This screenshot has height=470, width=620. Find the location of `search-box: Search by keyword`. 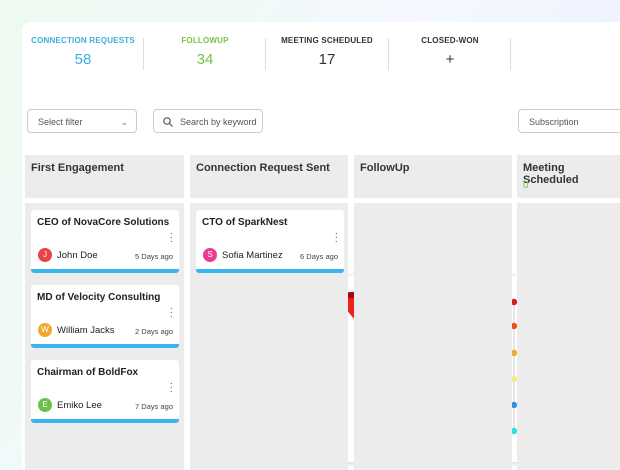

search-box: Search by keyword is located at coordinates (208, 121).